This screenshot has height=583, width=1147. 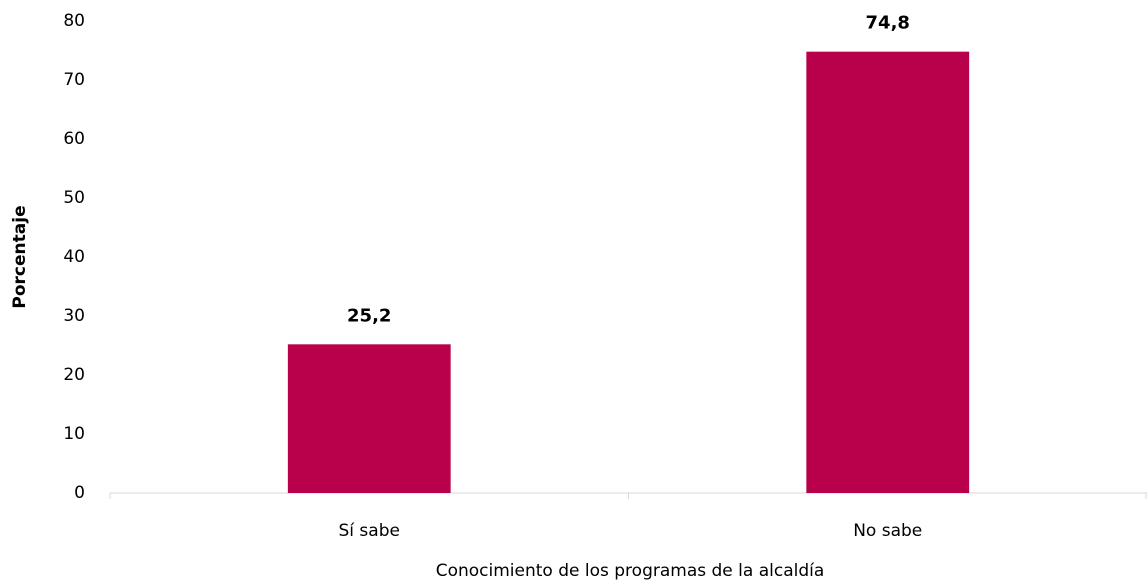 I want to click on x-tick-label: No sabe, so click(x=887, y=531).